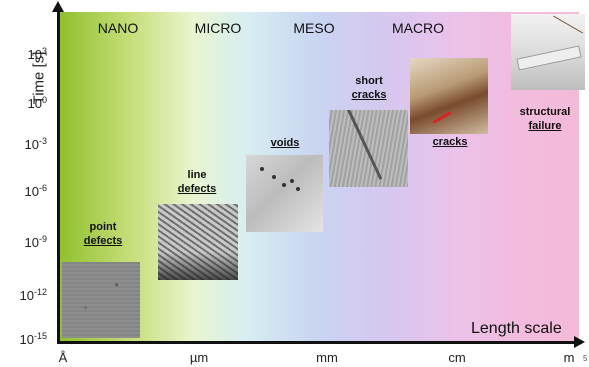 The width and height of the screenshot is (589, 367). I want to click on x-tick: m, so click(569, 357).